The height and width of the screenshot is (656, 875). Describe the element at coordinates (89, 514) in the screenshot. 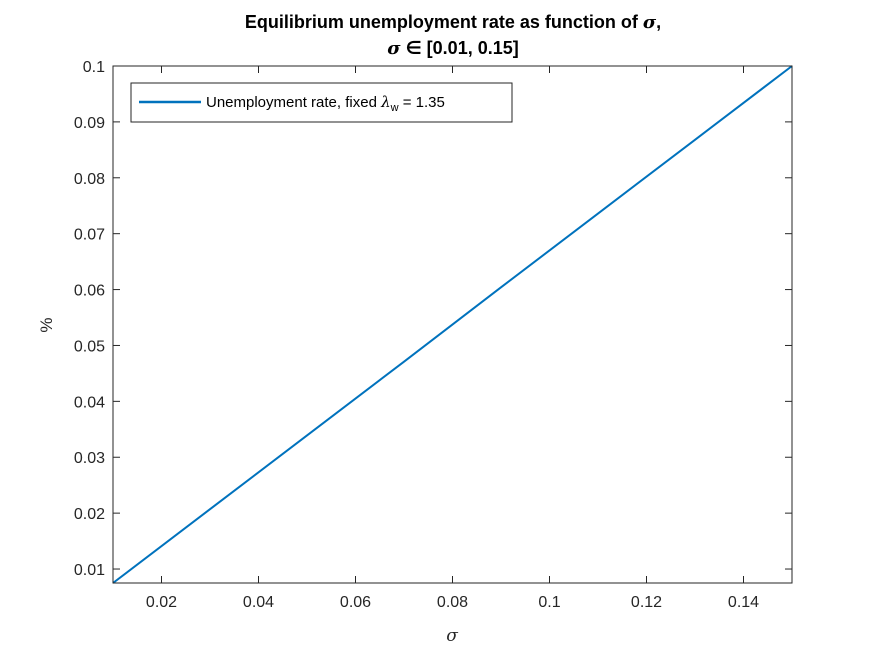

I see `y-tick-label: 0.02` at that location.